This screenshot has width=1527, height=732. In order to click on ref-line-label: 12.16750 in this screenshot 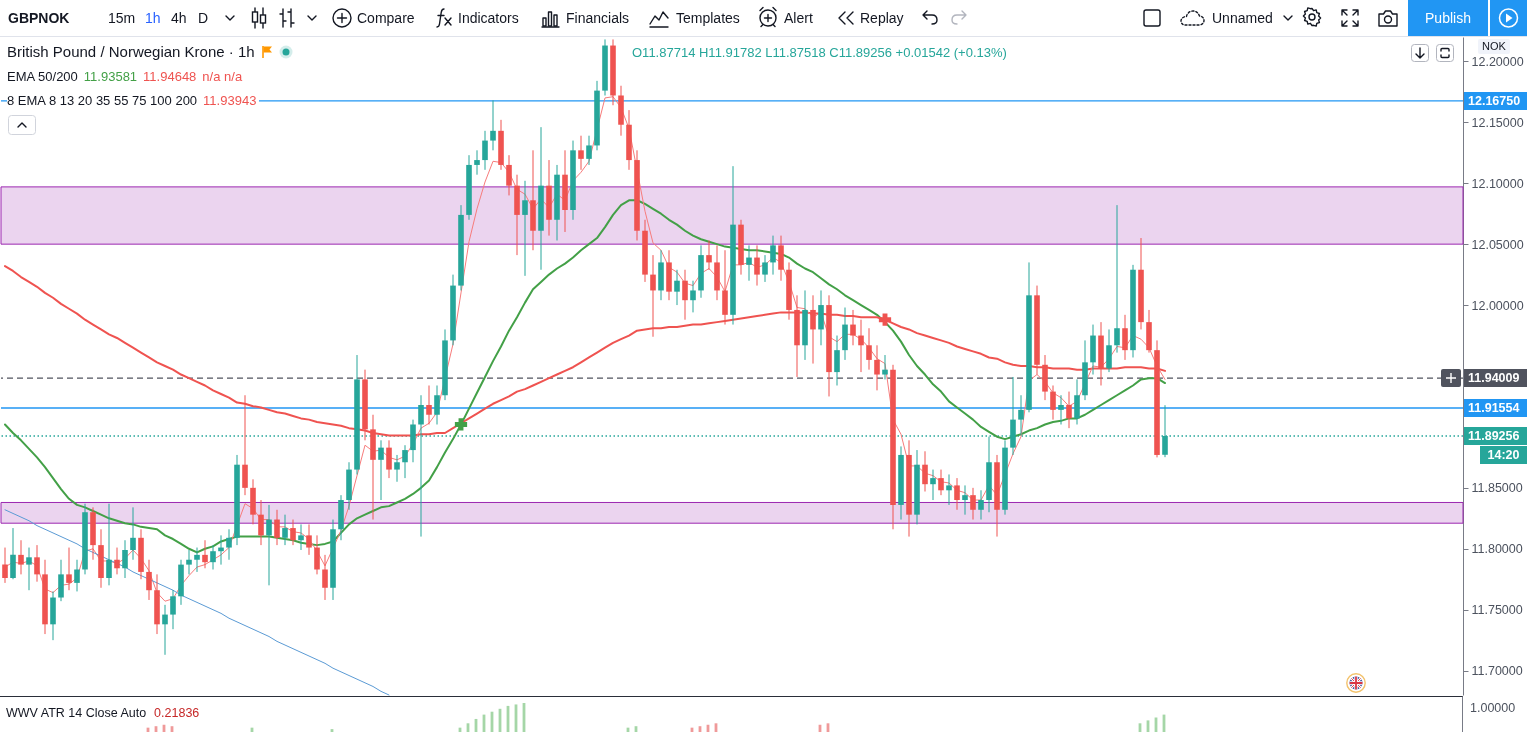, I will do `click(1494, 100)`.